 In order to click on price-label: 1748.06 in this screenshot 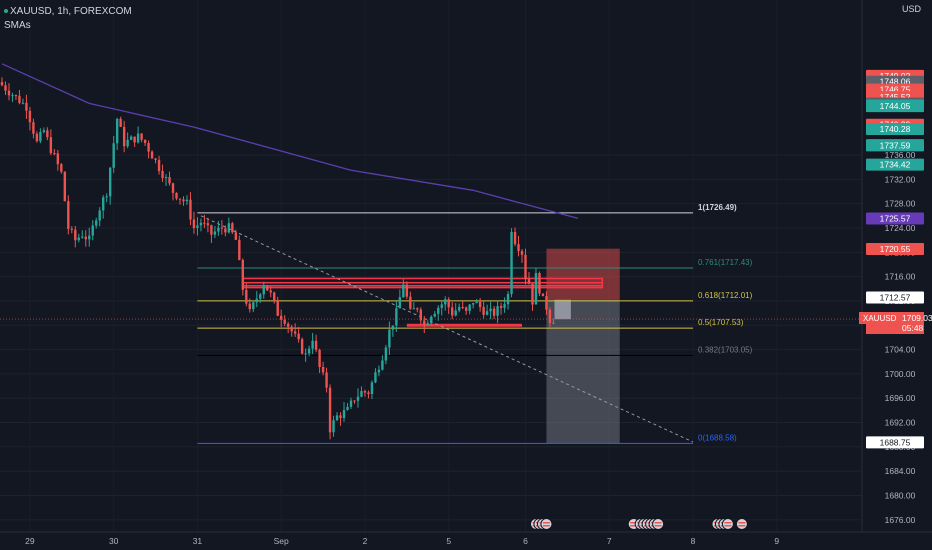, I will do `click(895, 82)`.